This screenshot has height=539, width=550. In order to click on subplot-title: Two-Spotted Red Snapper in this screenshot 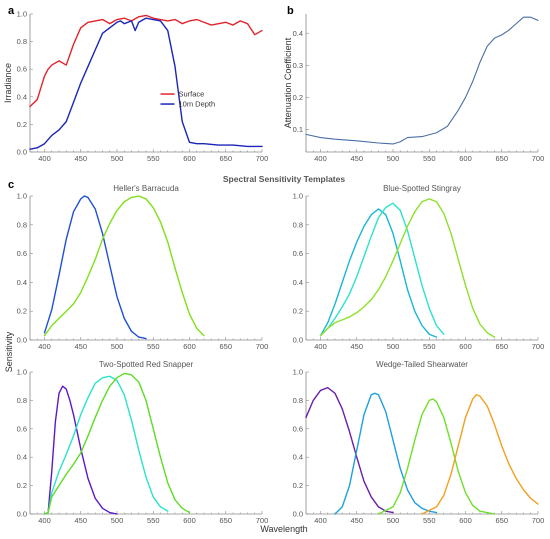, I will do `click(146, 364)`.